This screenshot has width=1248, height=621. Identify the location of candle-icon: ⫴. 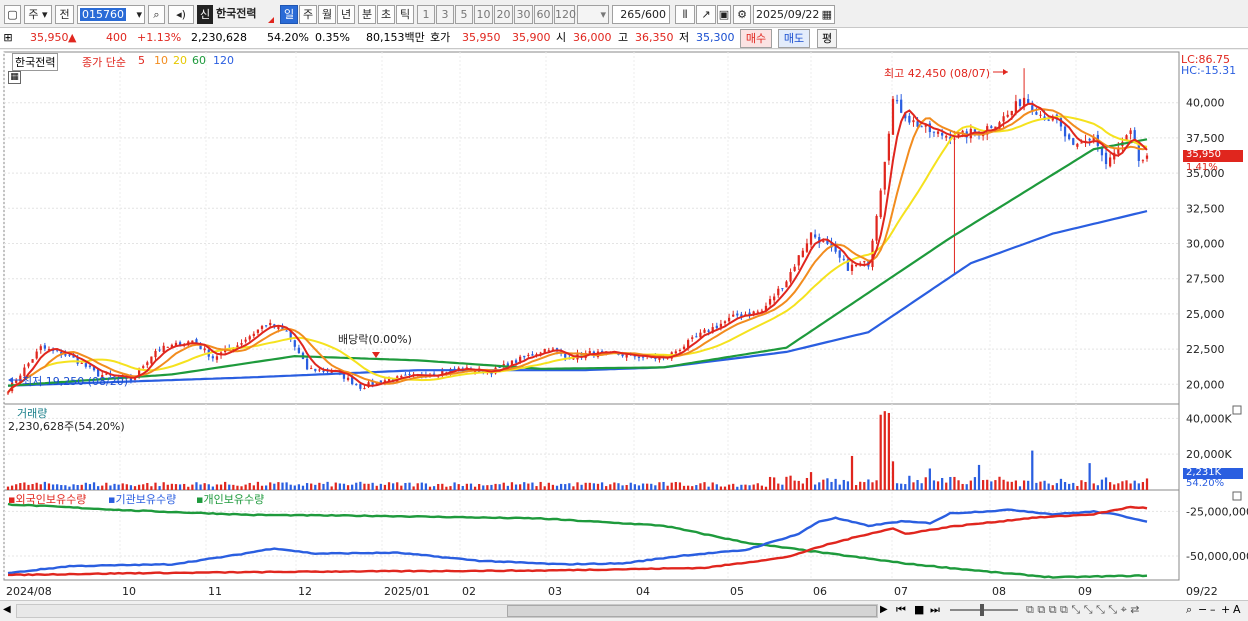
(685, 14).